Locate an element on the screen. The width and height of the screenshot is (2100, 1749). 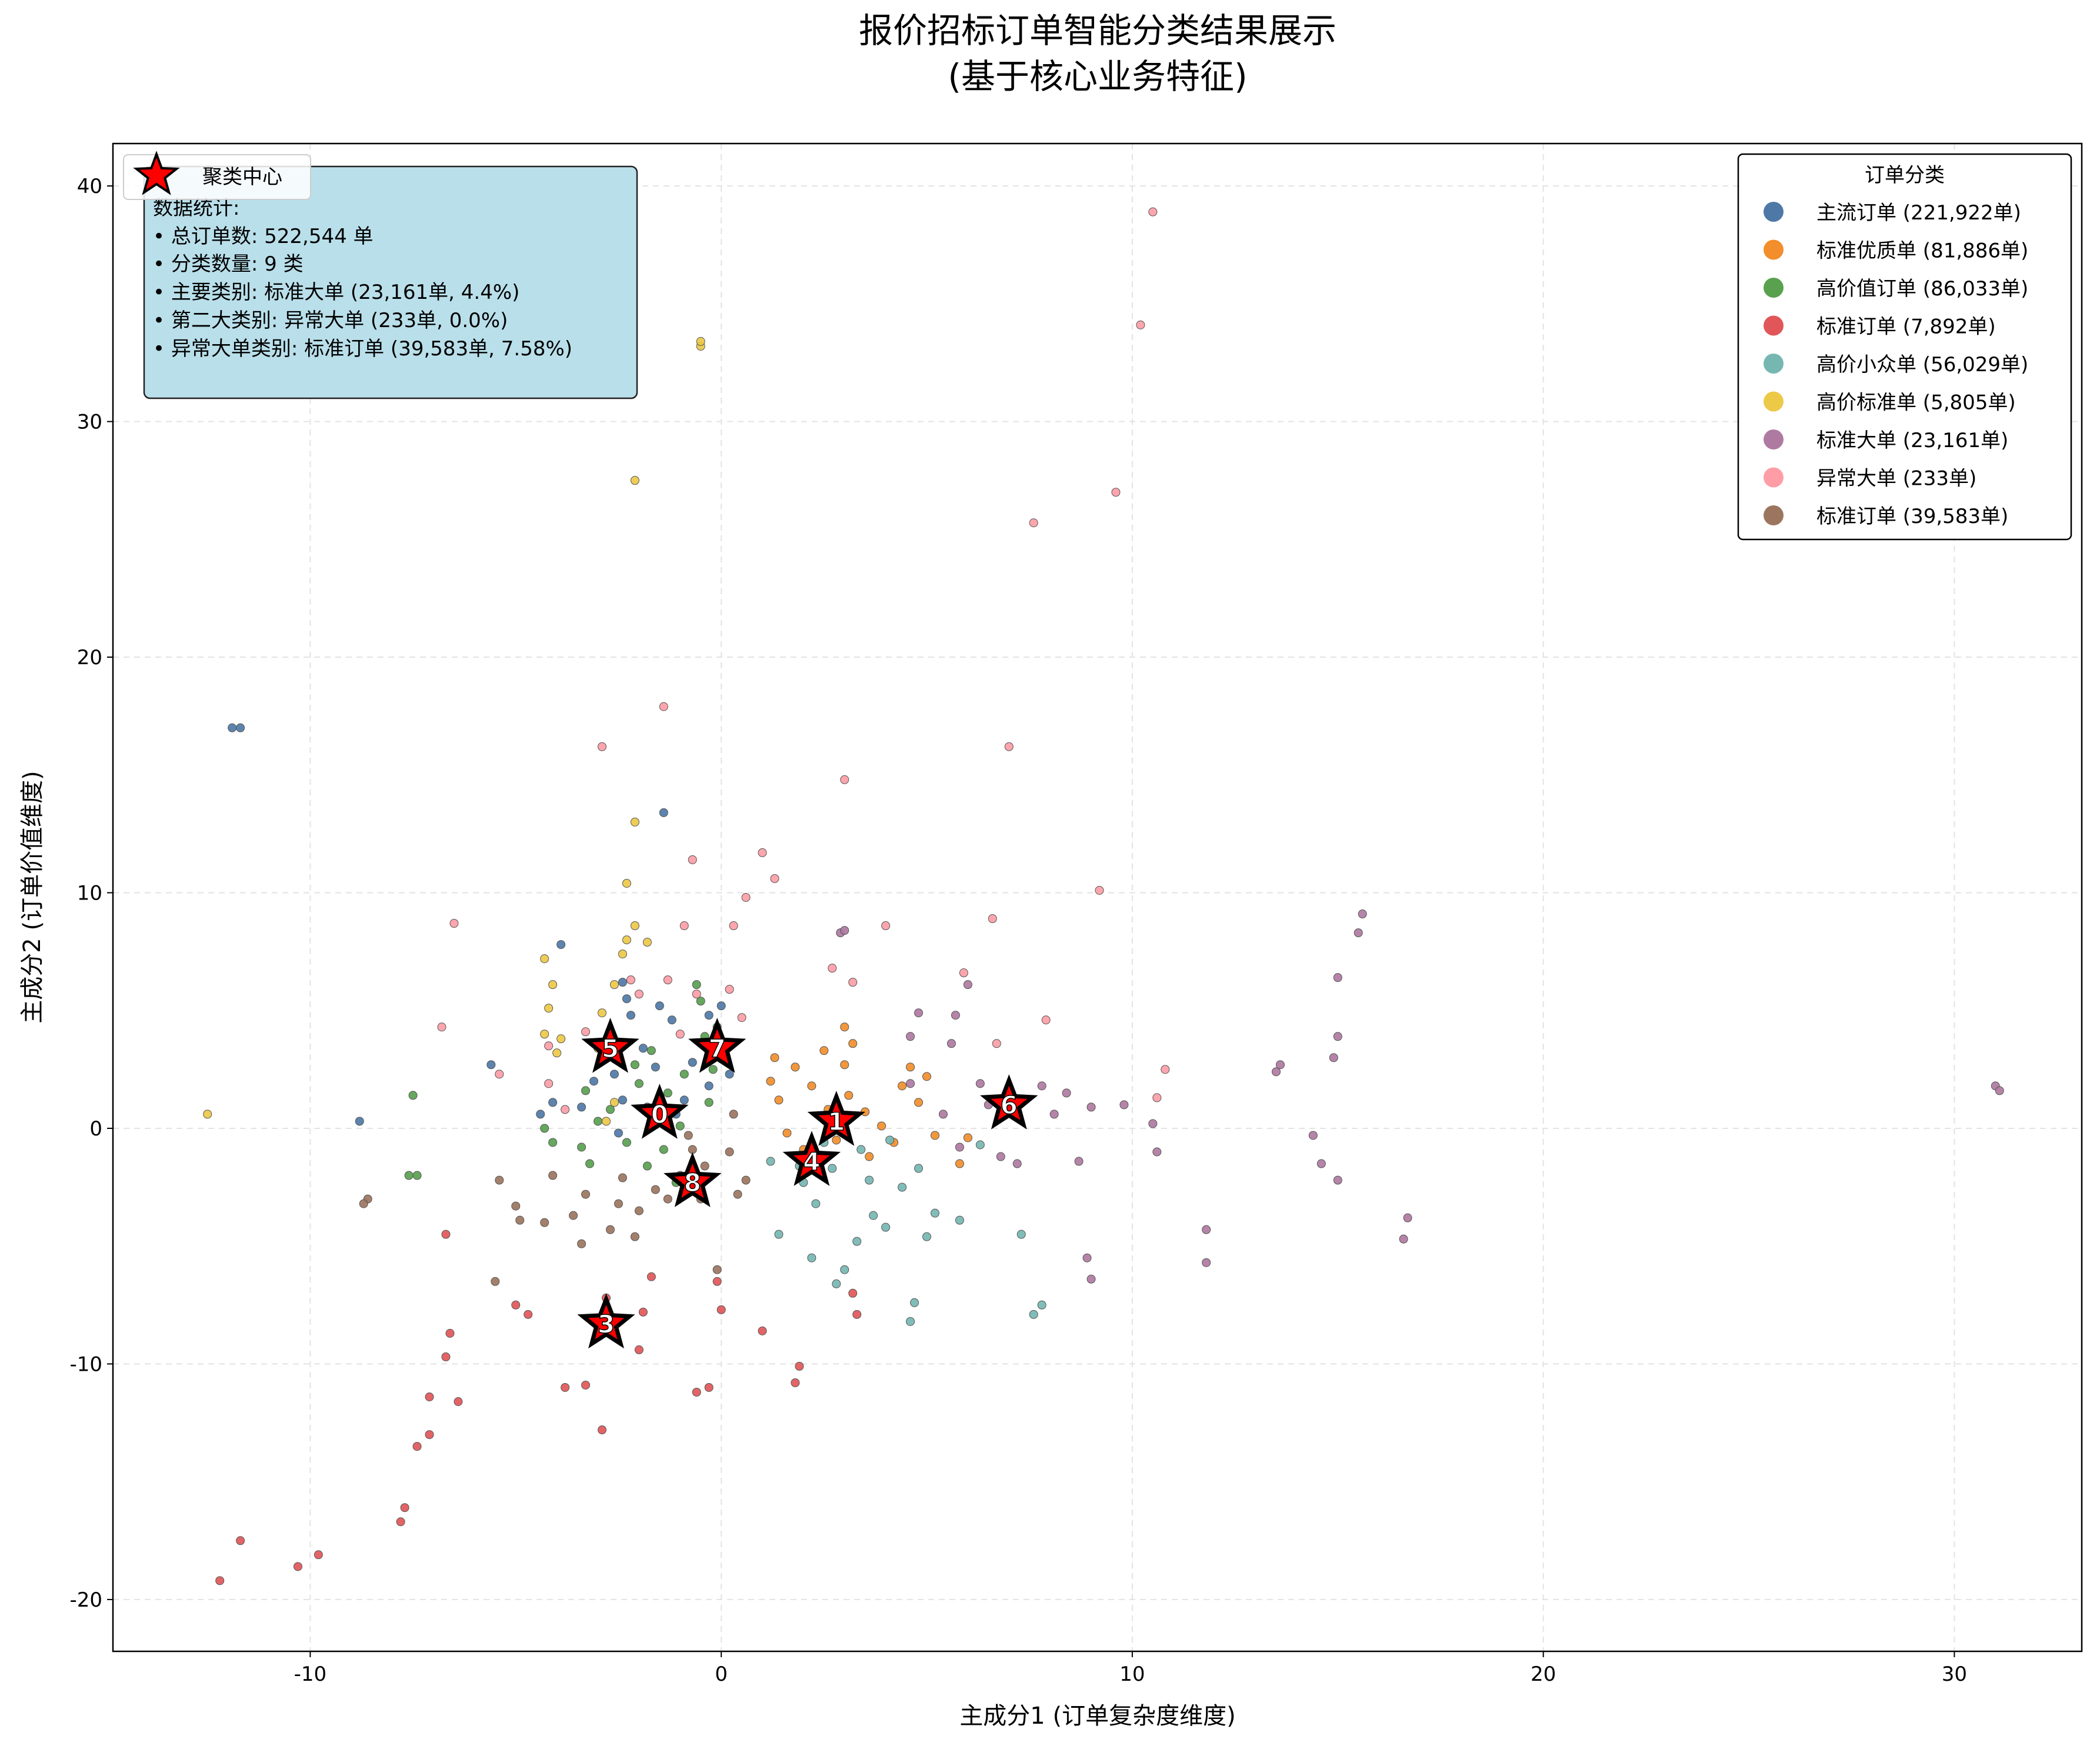
legend-item: 高价值订单 (86,033单) is located at coordinates (1896, 289).